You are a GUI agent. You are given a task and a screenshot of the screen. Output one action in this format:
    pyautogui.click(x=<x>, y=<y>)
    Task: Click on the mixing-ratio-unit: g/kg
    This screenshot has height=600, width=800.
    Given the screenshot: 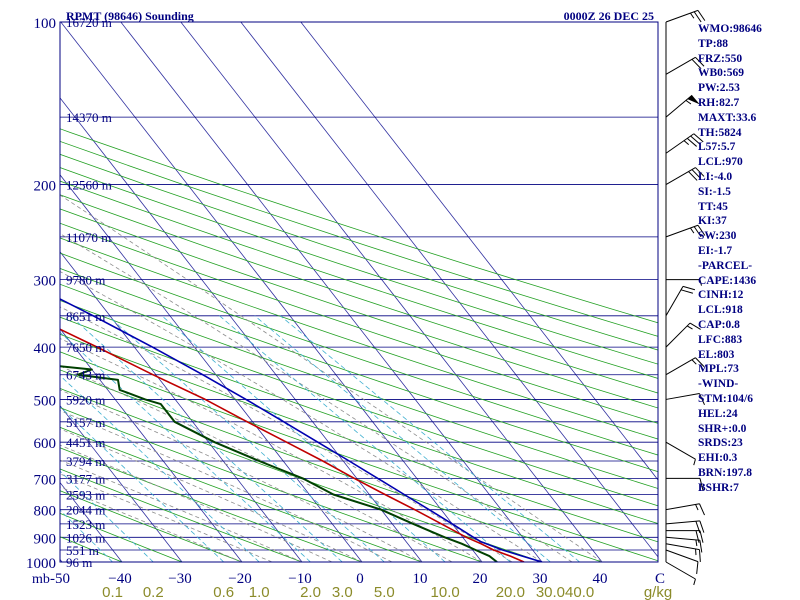 What is the action you would take?
    pyautogui.click(x=658, y=592)
    